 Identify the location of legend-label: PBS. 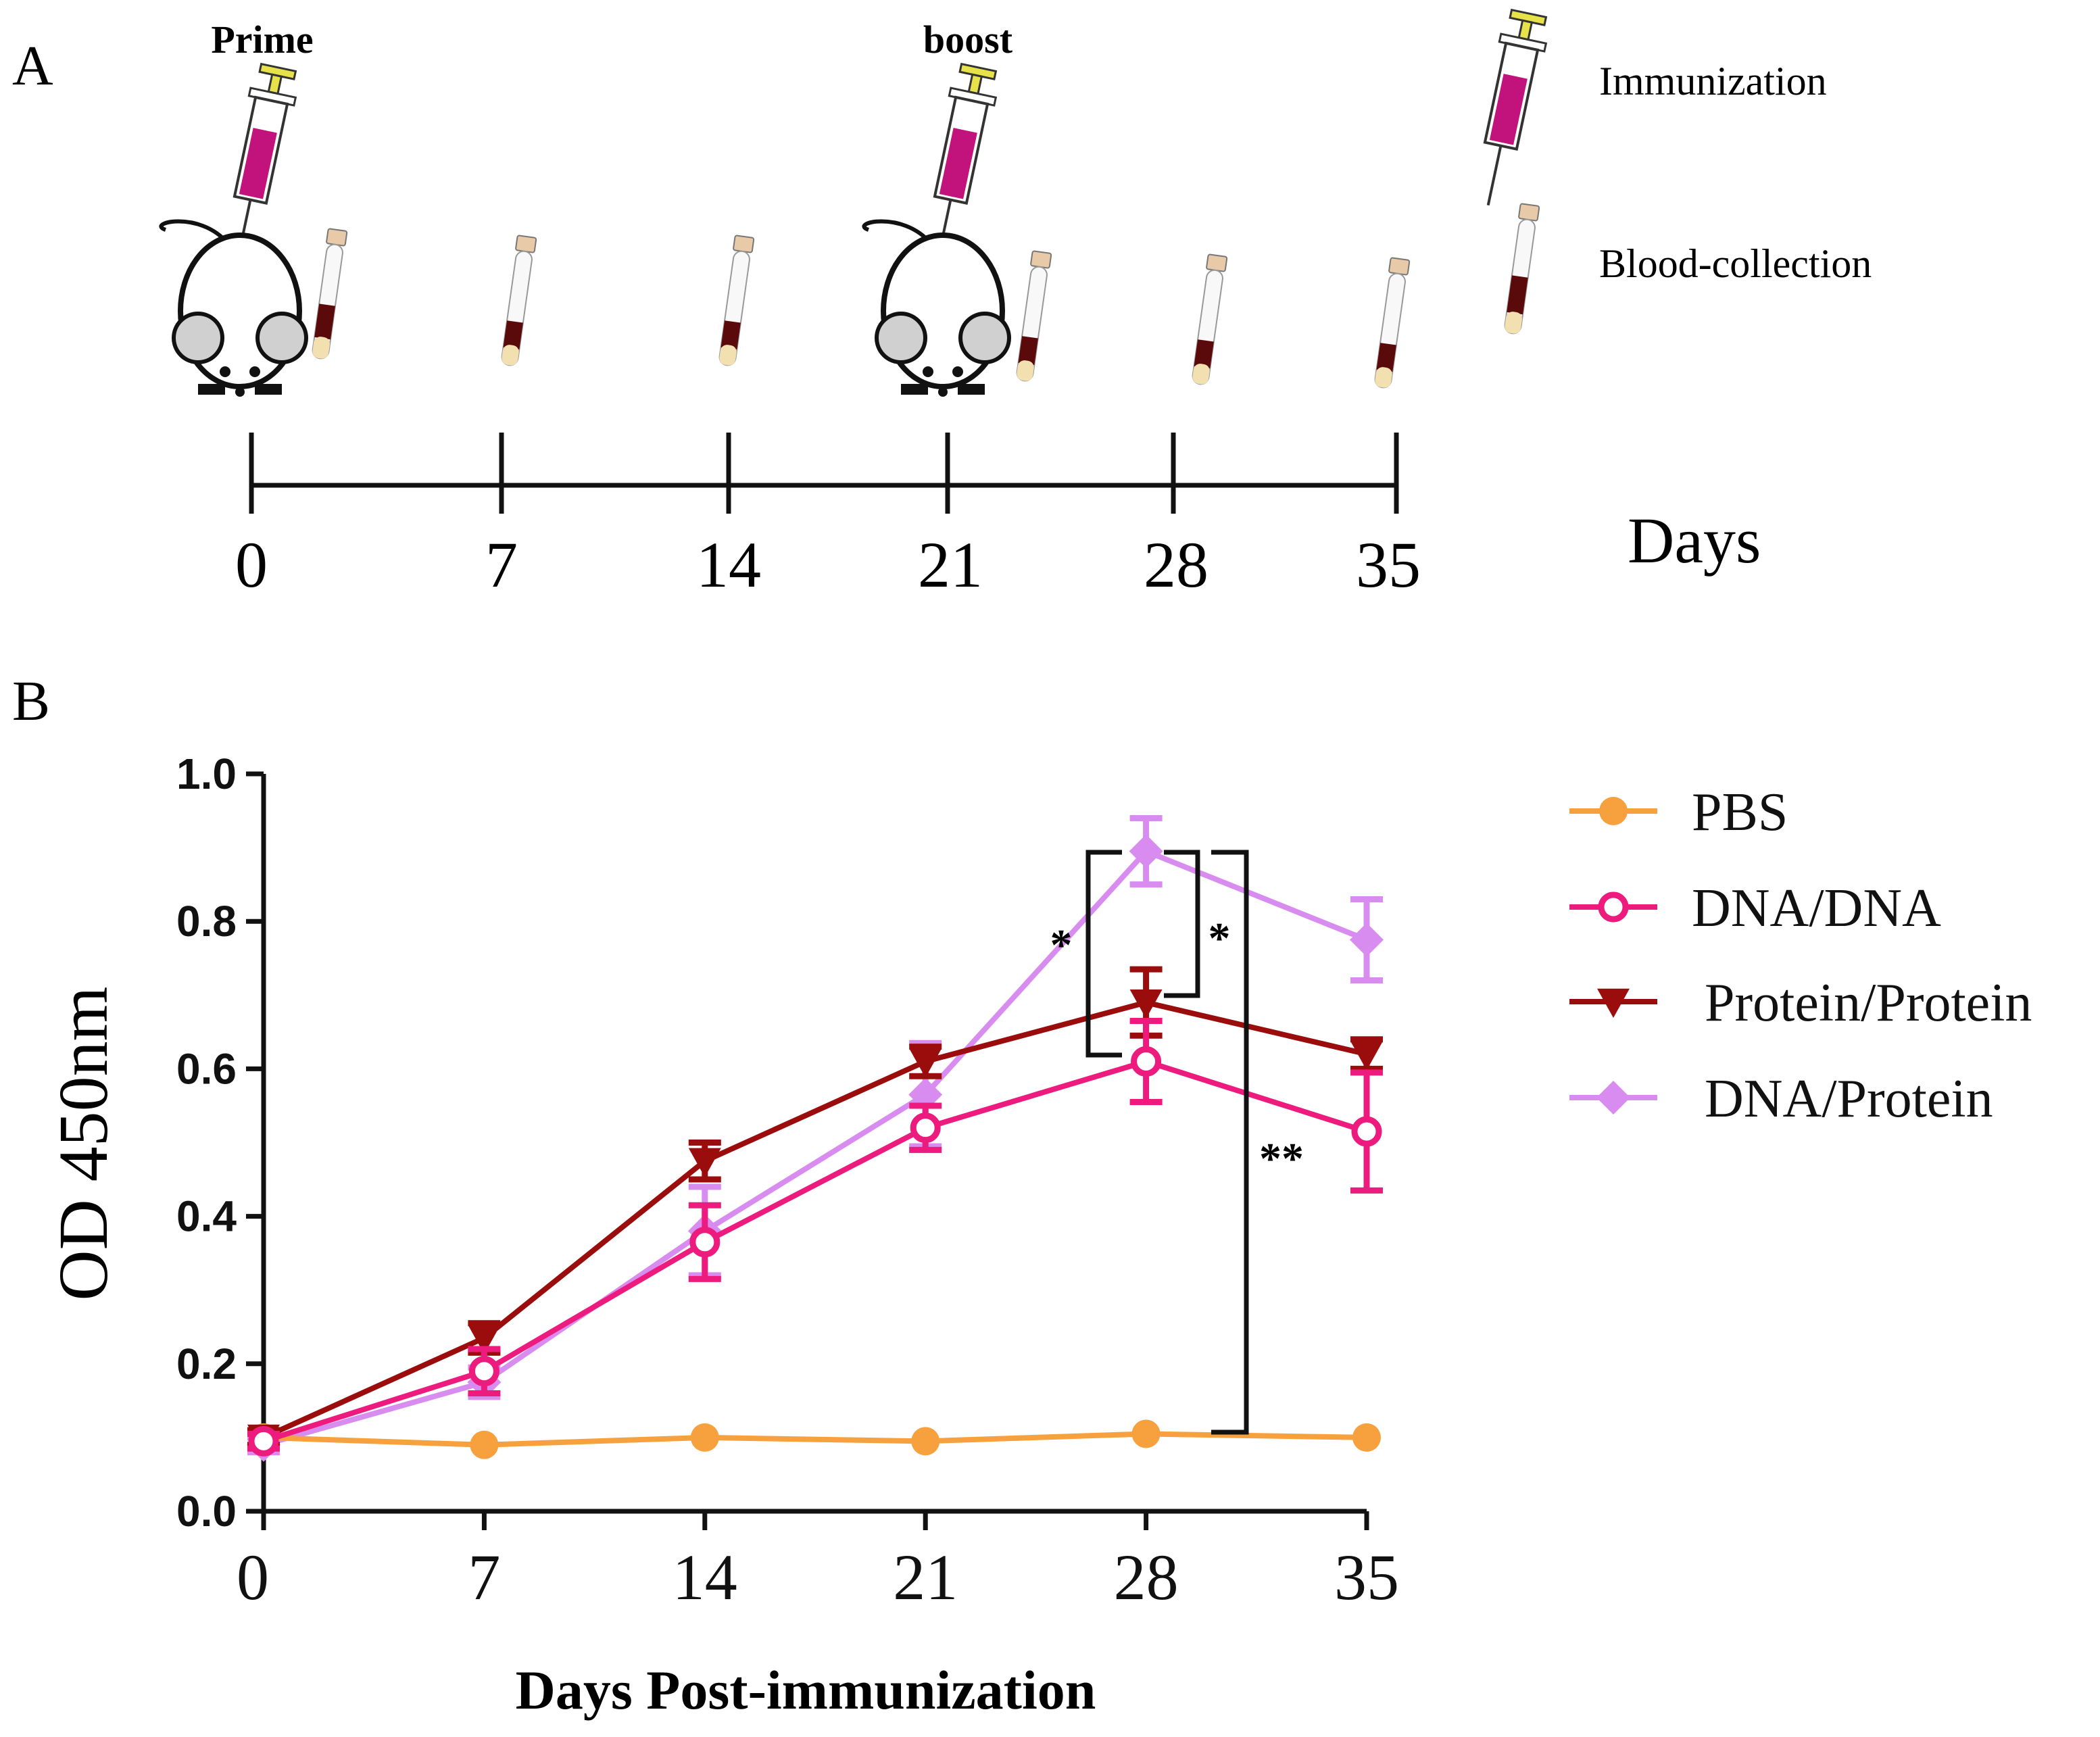
(1740, 812).